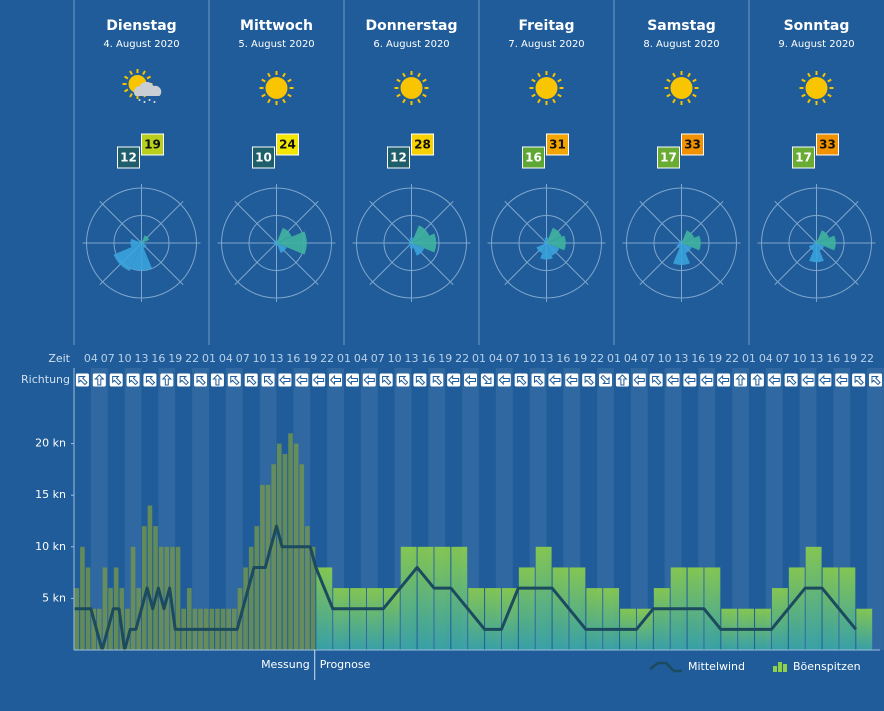  Describe the element at coordinates (54, 597) in the screenshot. I see `y-tick-label: 5 kn` at that location.